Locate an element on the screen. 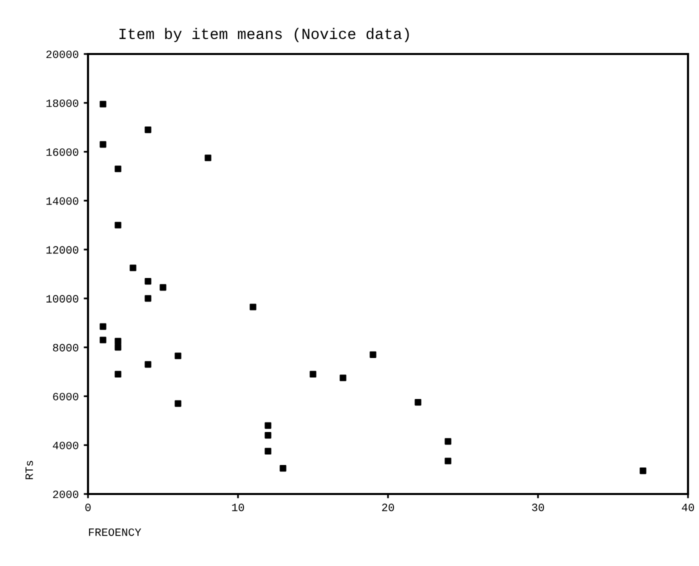 The height and width of the screenshot is (566, 699). x-tick-label: 0 is located at coordinates (88, 508).